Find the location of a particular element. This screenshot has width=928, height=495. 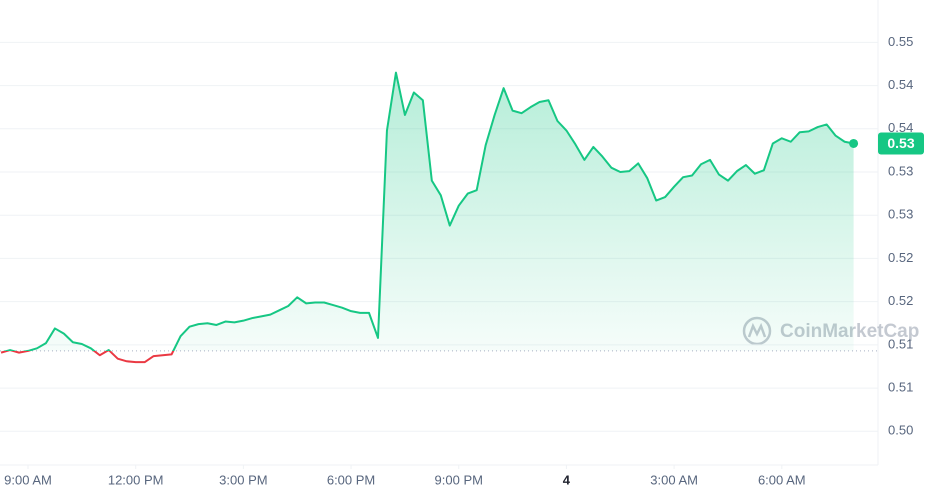

x-tick-label: 12:00 PM is located at coordinates (136, 479).